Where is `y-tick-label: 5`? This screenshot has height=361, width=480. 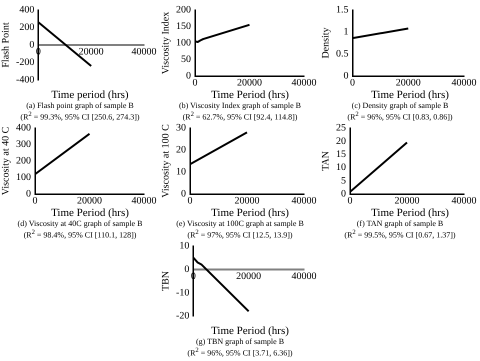 y-tick-label: 5 is located at coordinates (343, 180).